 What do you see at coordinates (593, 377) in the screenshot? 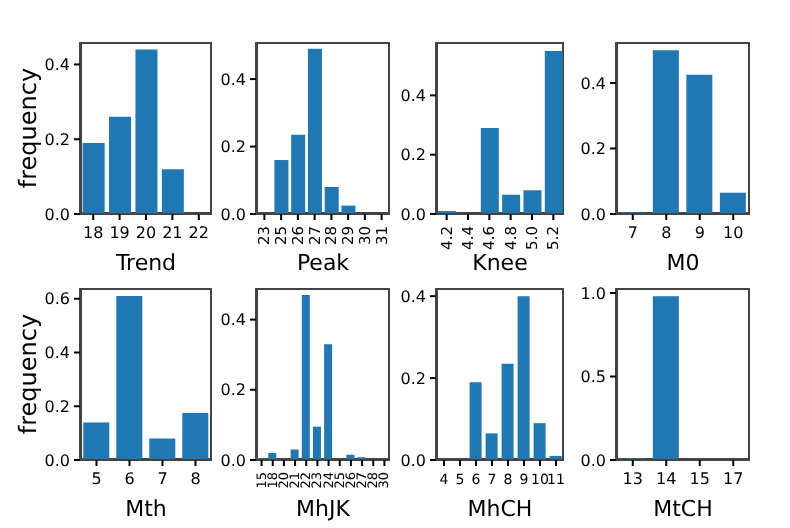
I see `y-tick-label: 0.5` at bounding box center [593, 377].